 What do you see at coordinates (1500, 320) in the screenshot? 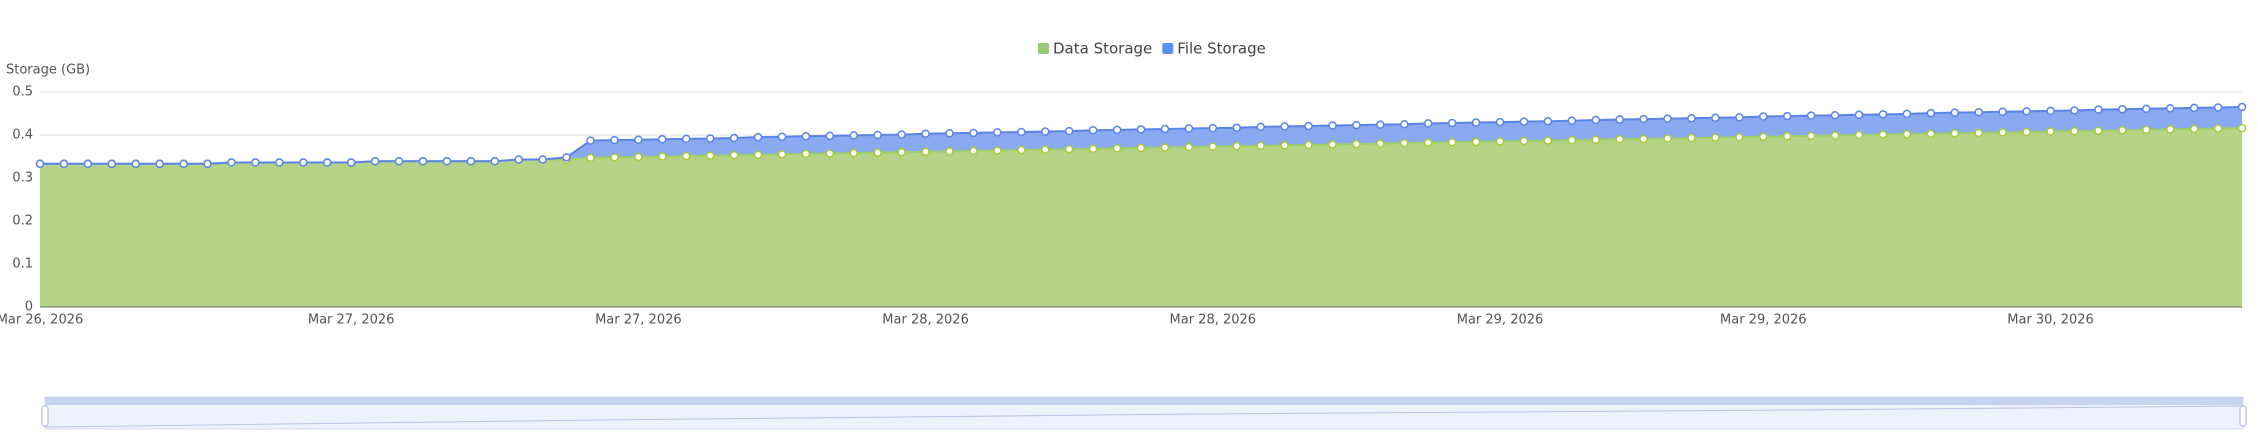
I see `x-tick-label: Mar 29, 2026` at bounding box center [1500, 320].